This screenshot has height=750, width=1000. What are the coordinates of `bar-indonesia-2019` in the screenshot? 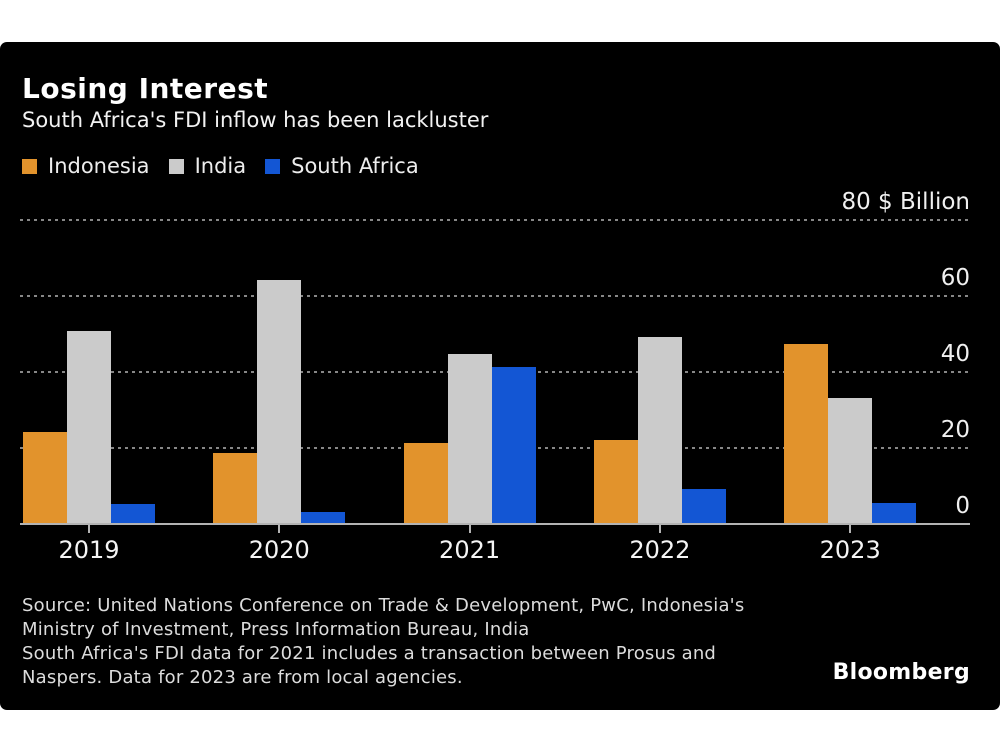 It's located at (45, 477).